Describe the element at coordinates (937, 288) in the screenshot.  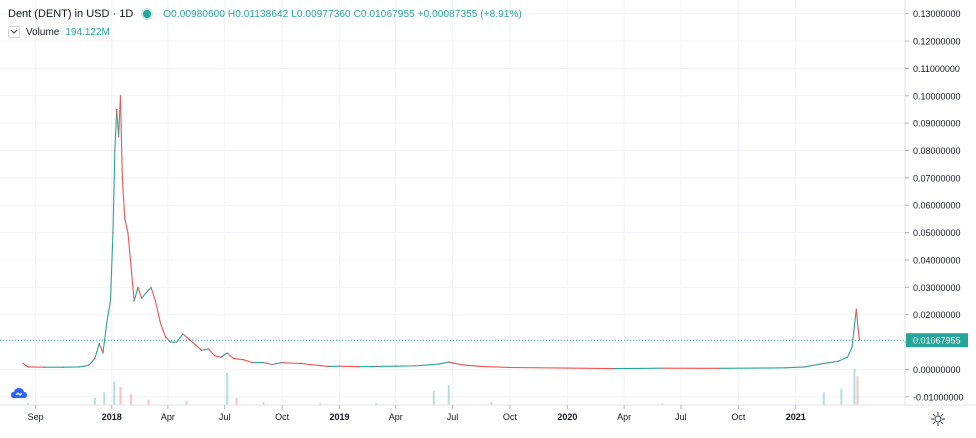
I see `y-tick-label: 0.03000000` at that location.